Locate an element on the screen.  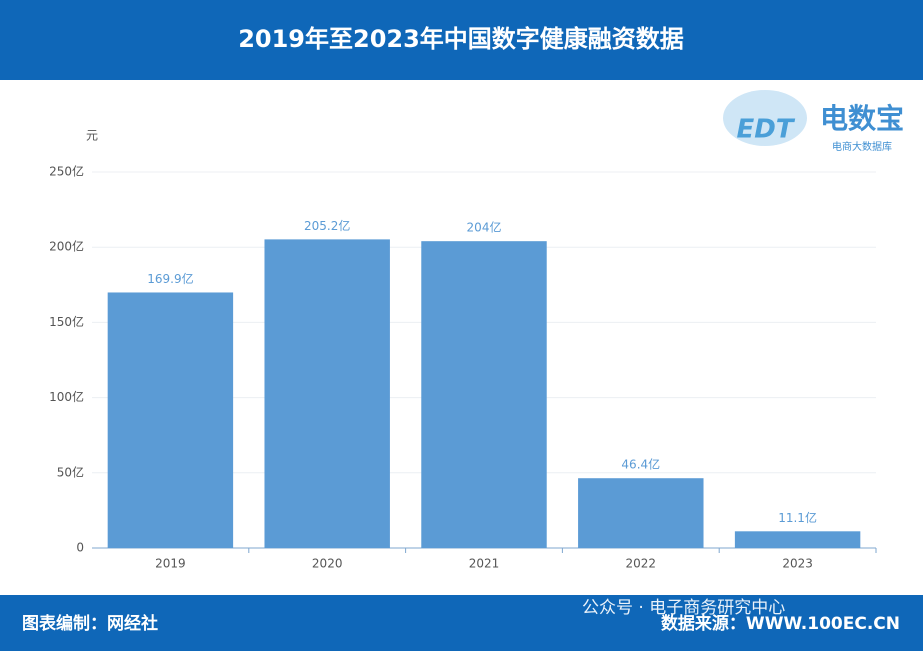
logo-name: 电数宝 is located at coordinates (862, 118).